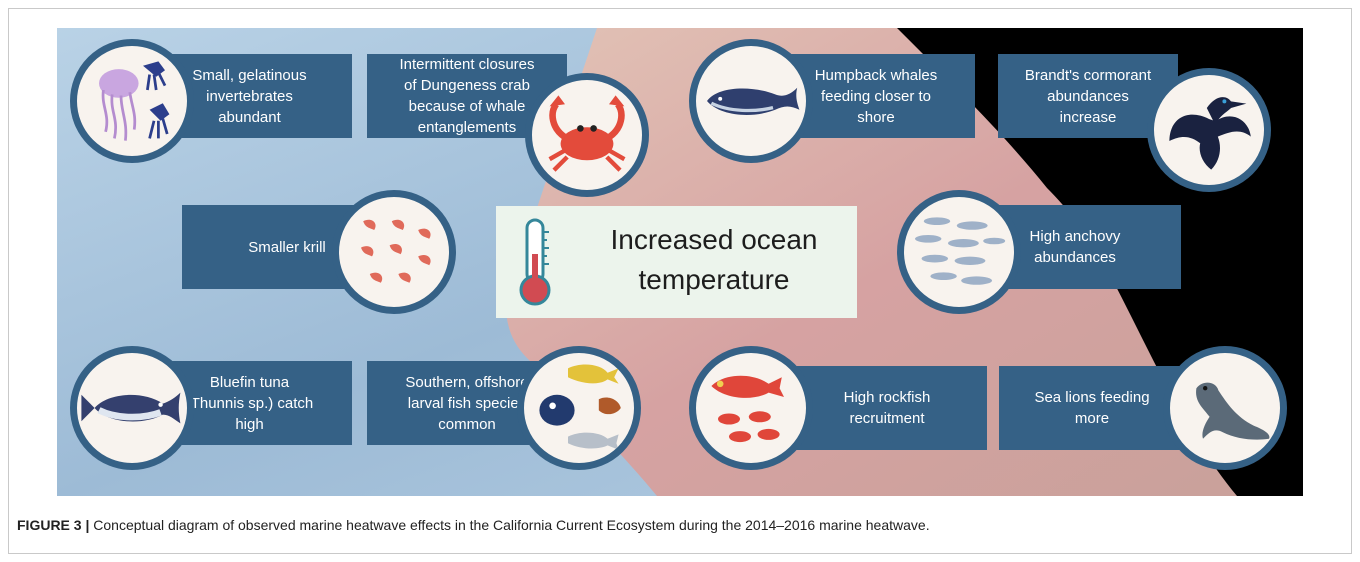 The height and width of the screenshot is (562, 1360). What do you see at coordinates (1092, 408) in the screenshot?
I see `card-sealion: Sea lions feeding more` at bounding box center [1092, 408].